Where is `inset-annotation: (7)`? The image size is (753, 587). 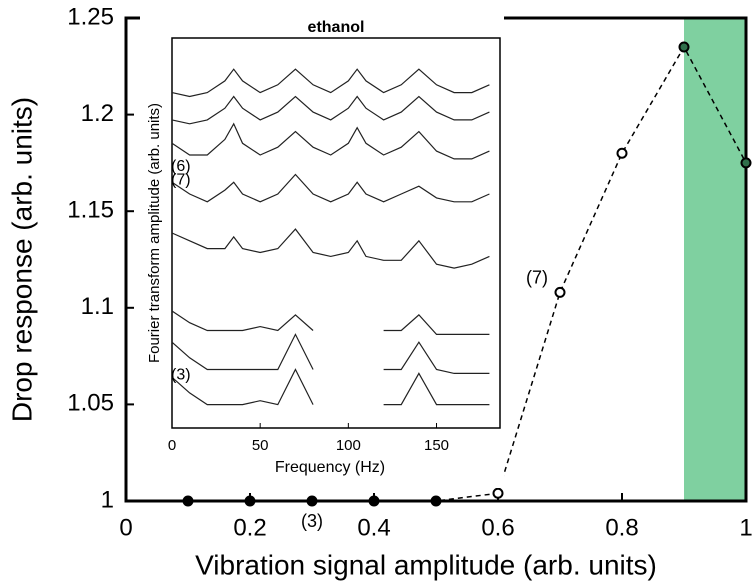 inset-annotation: (7) is located at coordinates (181, 180).